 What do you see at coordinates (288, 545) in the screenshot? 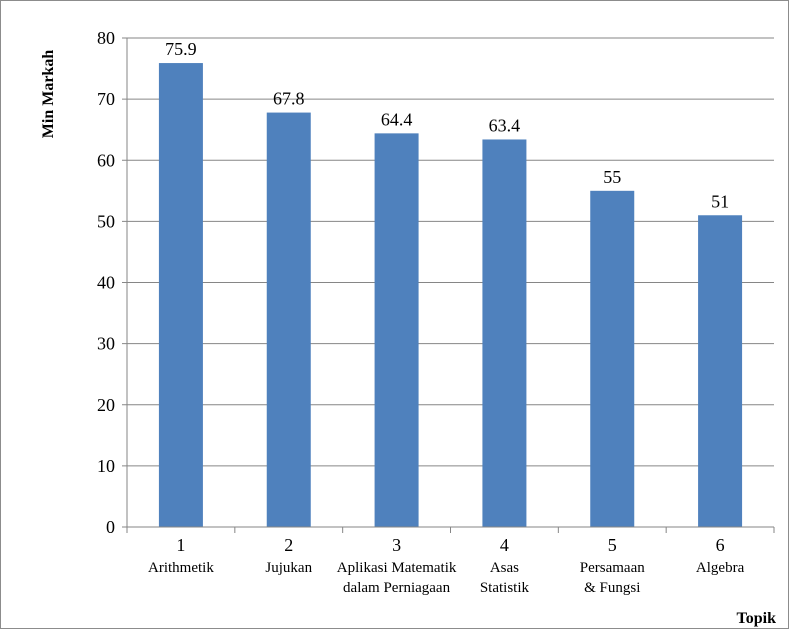
I see `x-category-label: 2` at bounding box center [288, 545].